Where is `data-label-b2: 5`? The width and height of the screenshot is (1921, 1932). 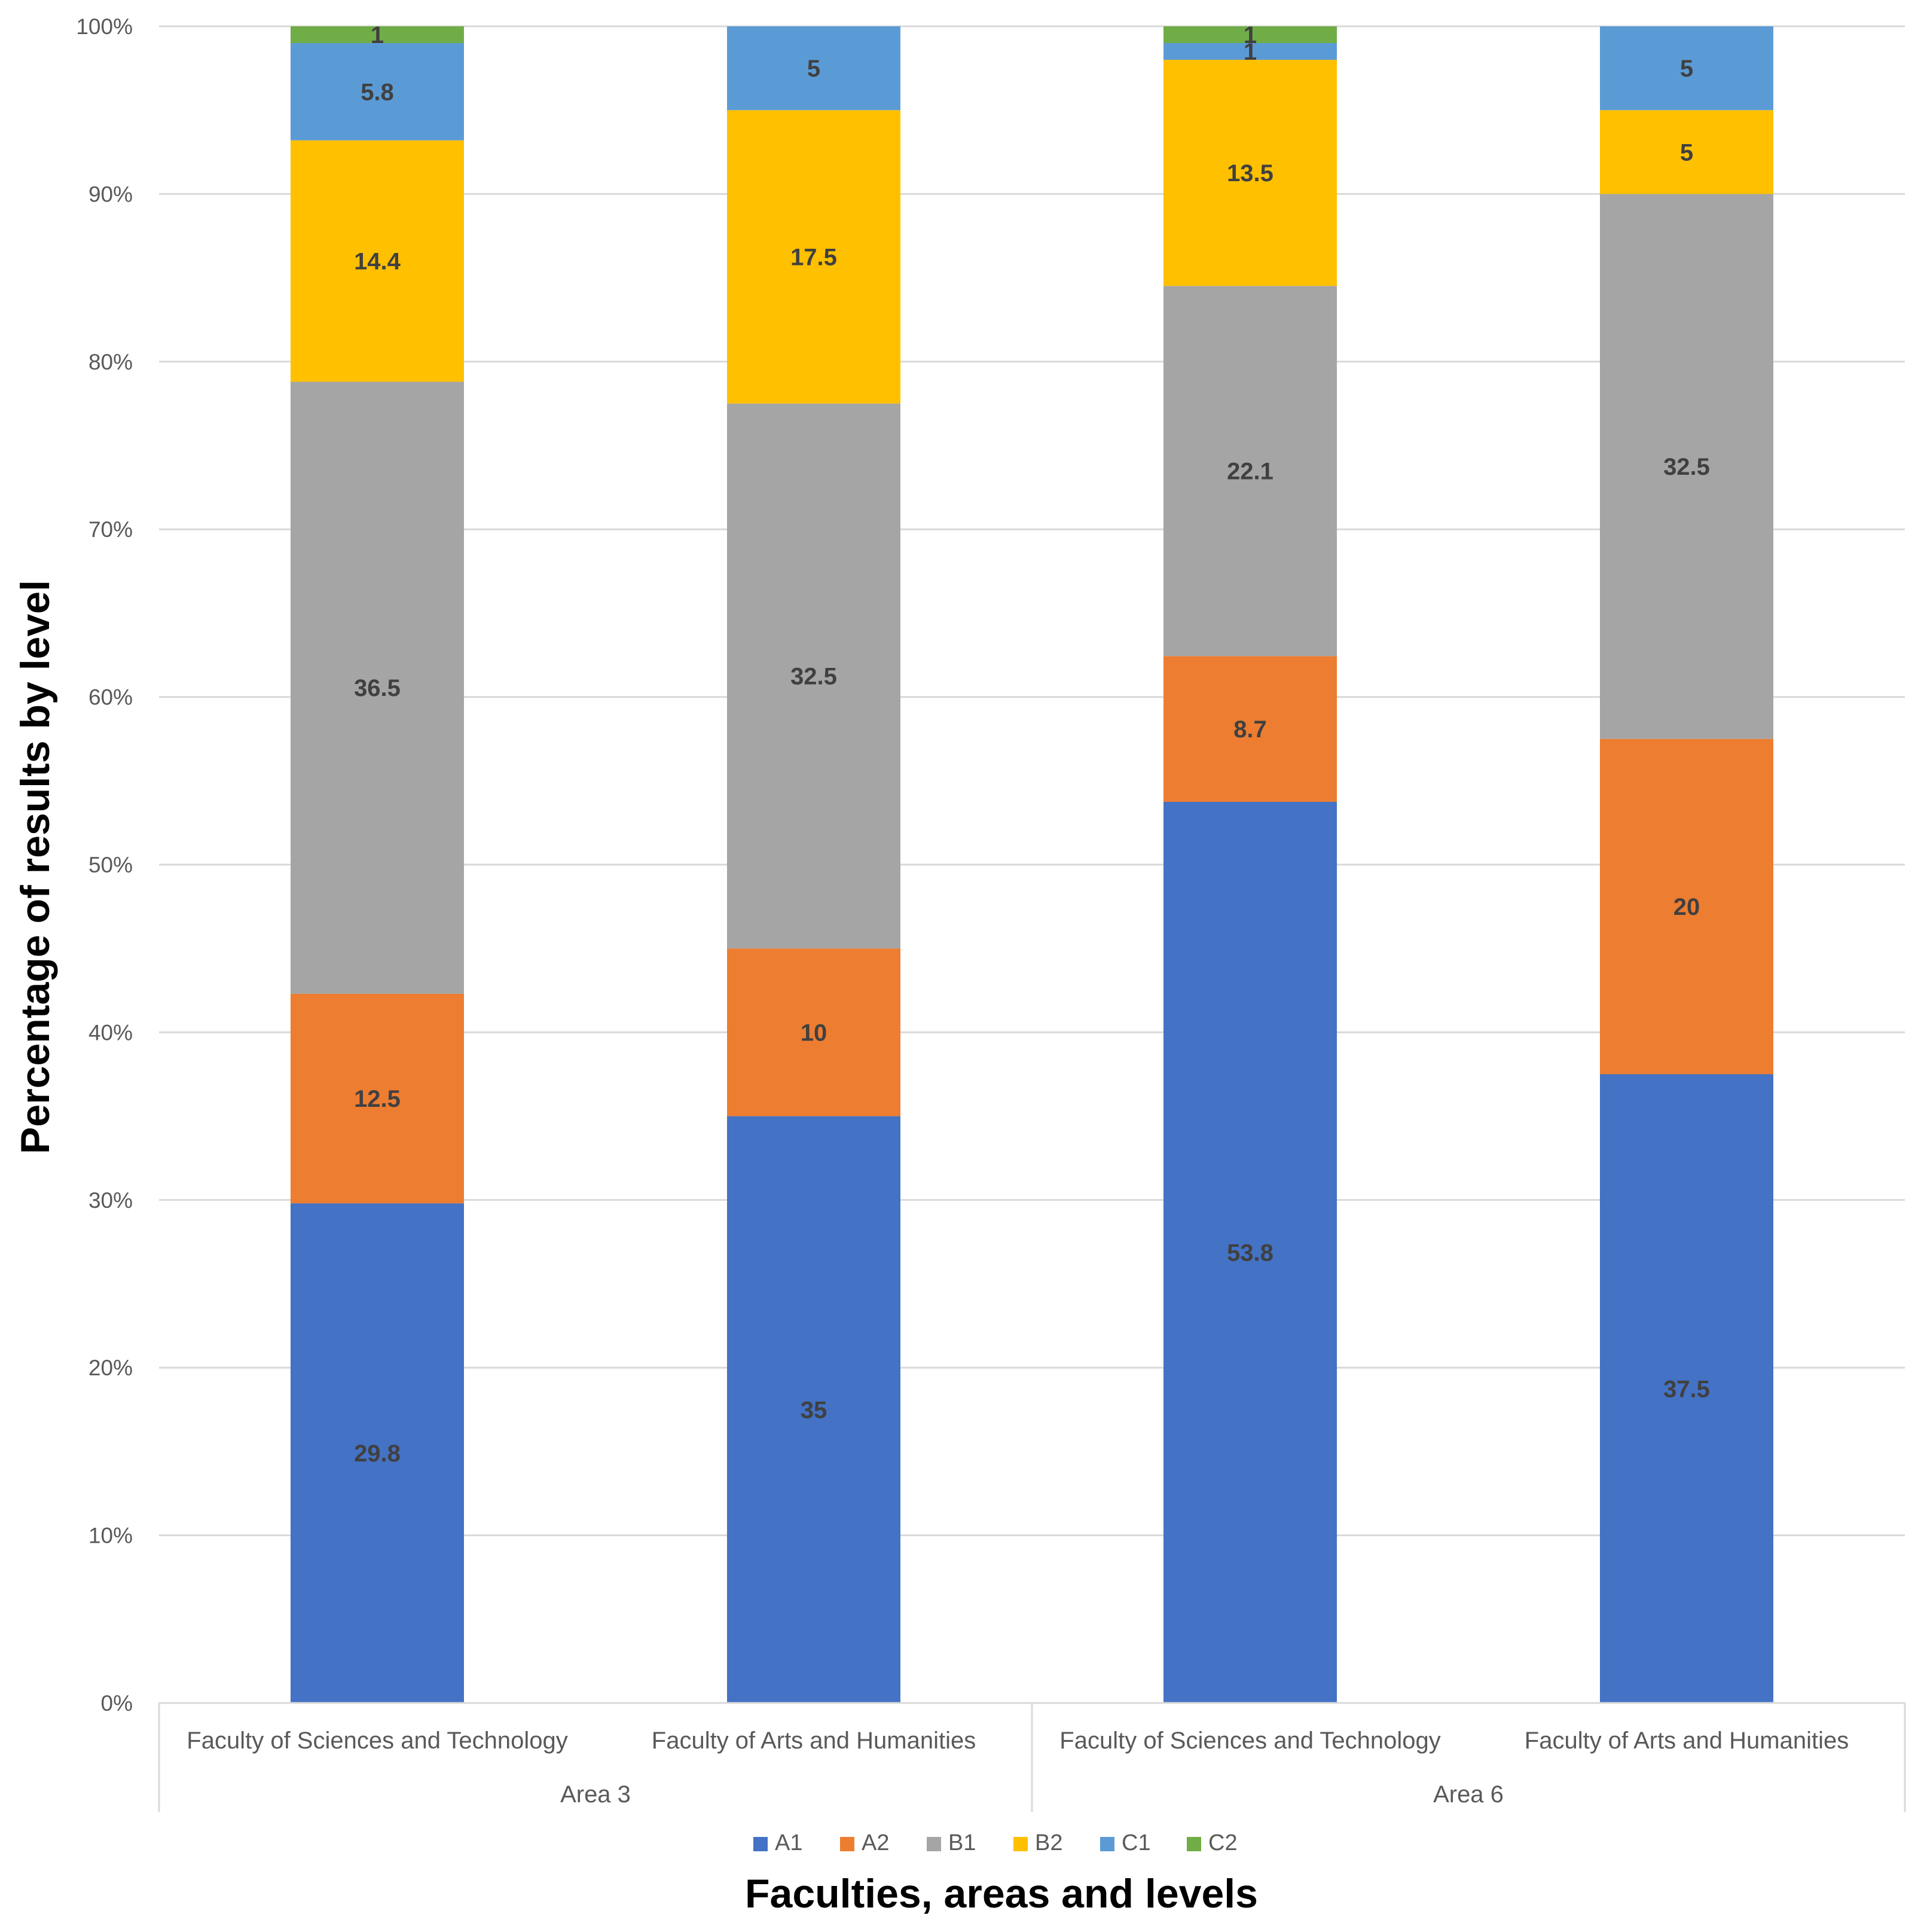
data-label-b2: 5 is located at coordinates (1686, 152).